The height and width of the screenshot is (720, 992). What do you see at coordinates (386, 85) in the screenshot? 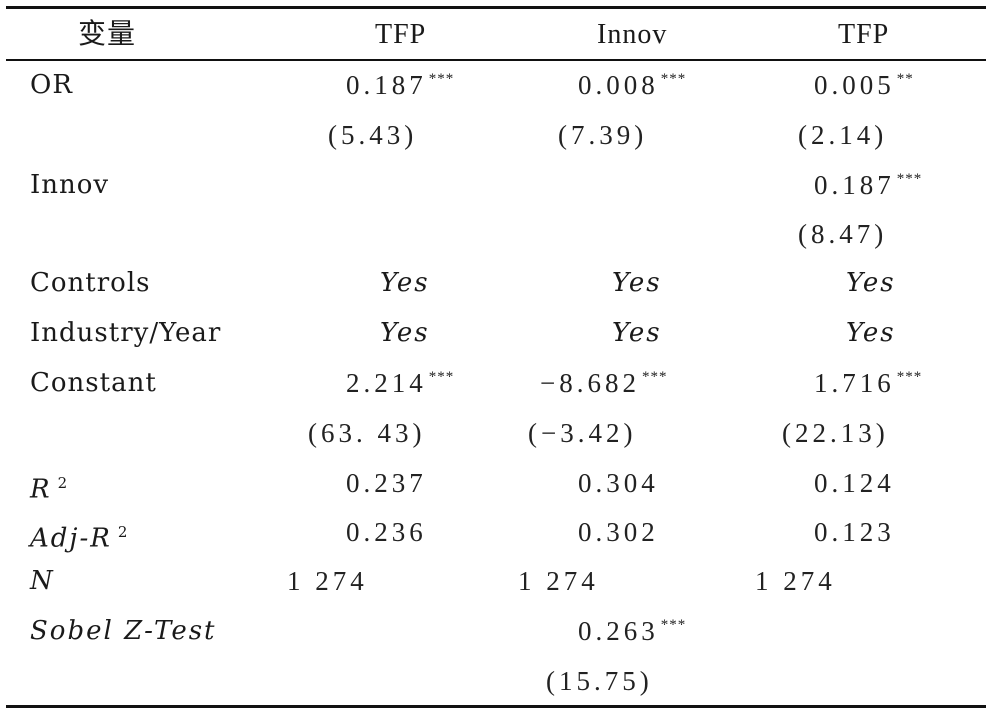
I see `or-col1-value: 0.187` at bounding box center [386, 85].